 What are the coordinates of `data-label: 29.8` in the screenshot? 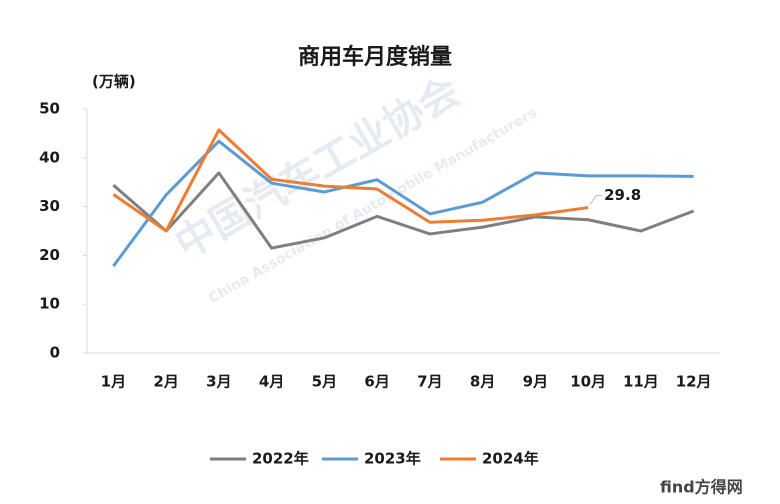 It's located at (622, 195).